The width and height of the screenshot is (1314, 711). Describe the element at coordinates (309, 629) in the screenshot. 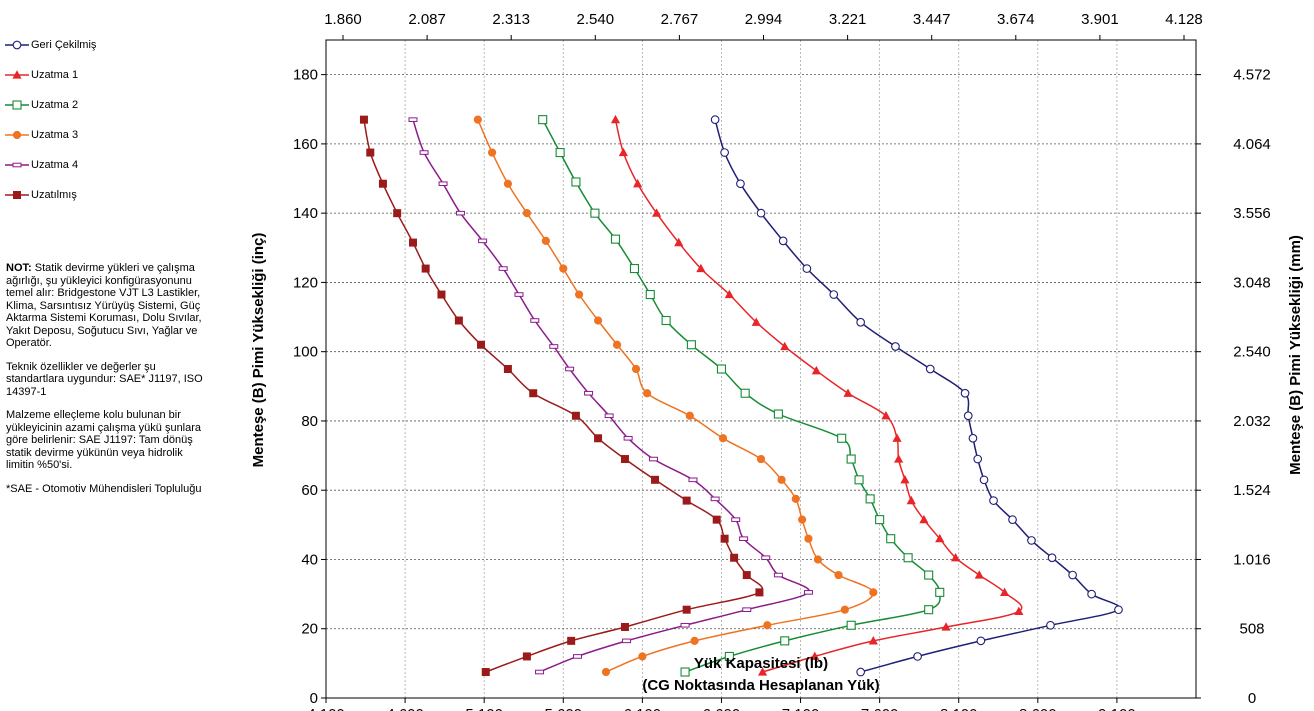

I see `y-tick-label: 20` at that location.